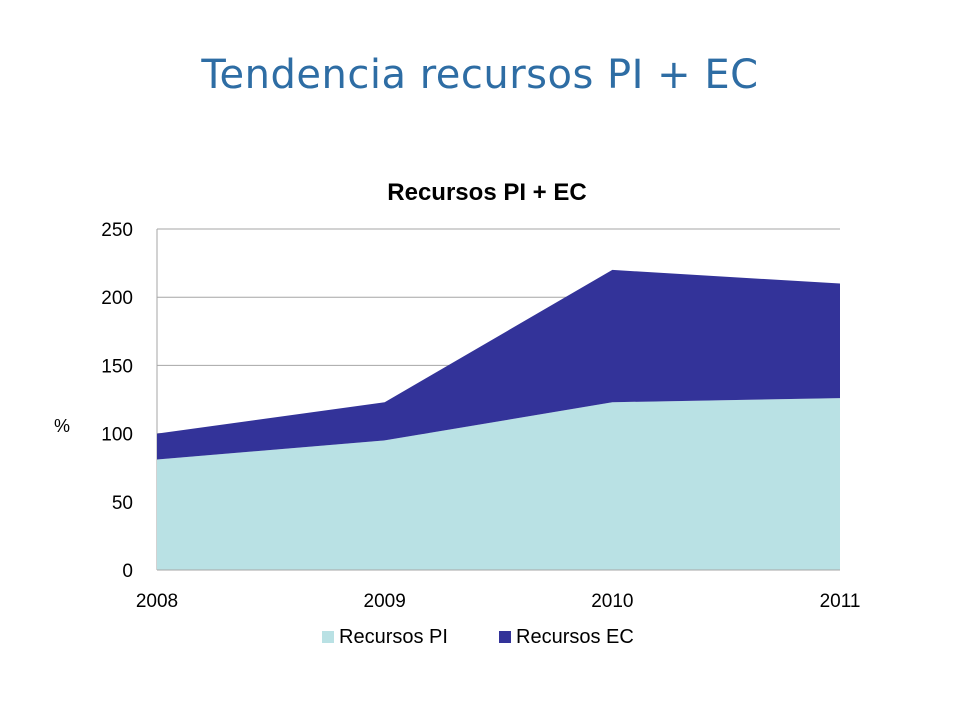  I want to click on chart-title: Recursos PI + EC, so click(486, 192).